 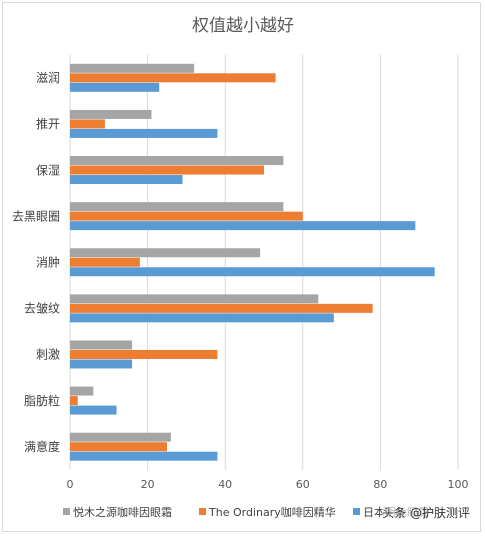 What do you see at coordinates (48, 262) in the screenshot?
I see `category-label: 消肿` at bounding box center [48, 262].